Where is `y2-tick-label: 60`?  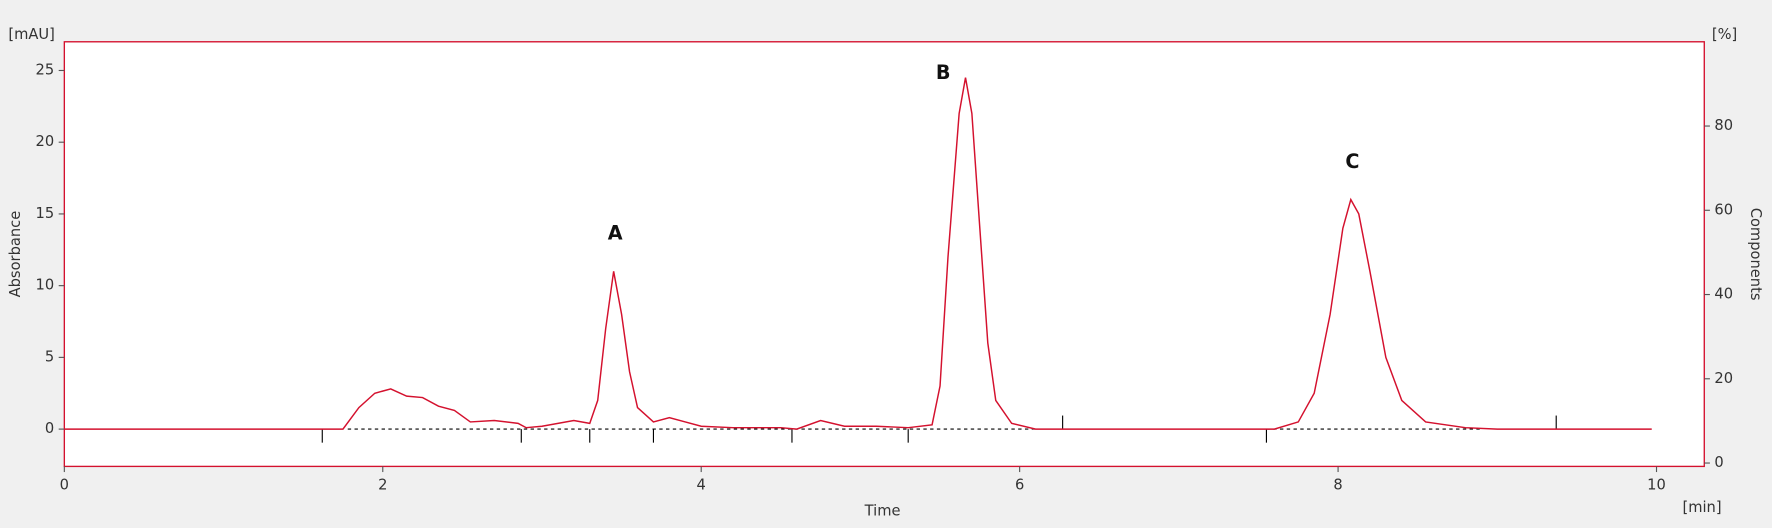
y2-tick-label: 60 is located at coordinates (1723, 209).